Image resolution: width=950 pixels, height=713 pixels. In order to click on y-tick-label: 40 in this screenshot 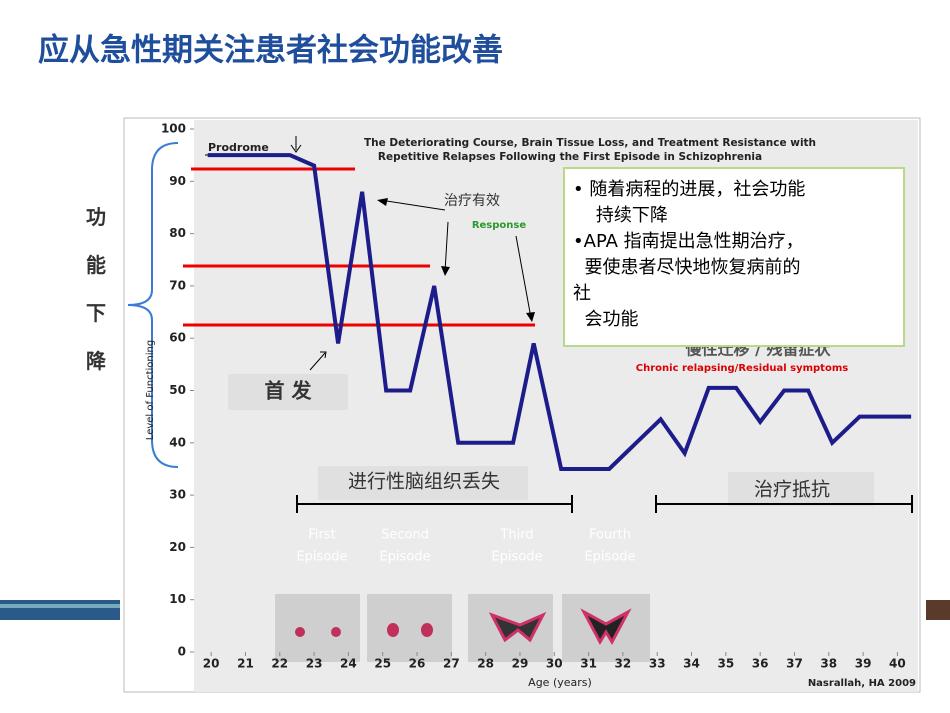, I will do `click(177, 442)`.